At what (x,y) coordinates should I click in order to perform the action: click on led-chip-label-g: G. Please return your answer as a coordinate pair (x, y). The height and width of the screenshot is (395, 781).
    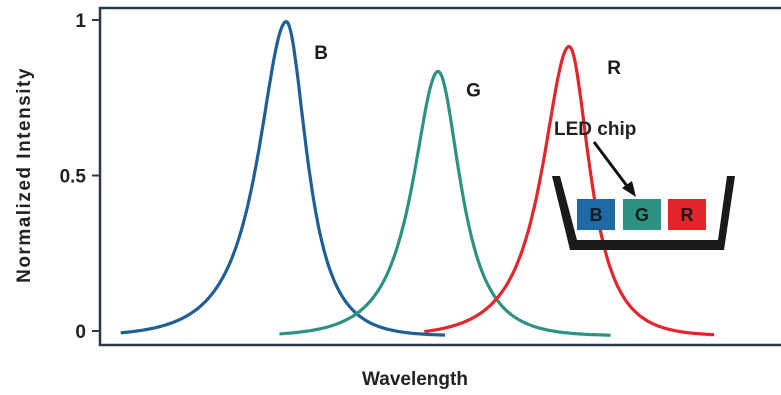
    Looking at the image, I should click on (642, 215).